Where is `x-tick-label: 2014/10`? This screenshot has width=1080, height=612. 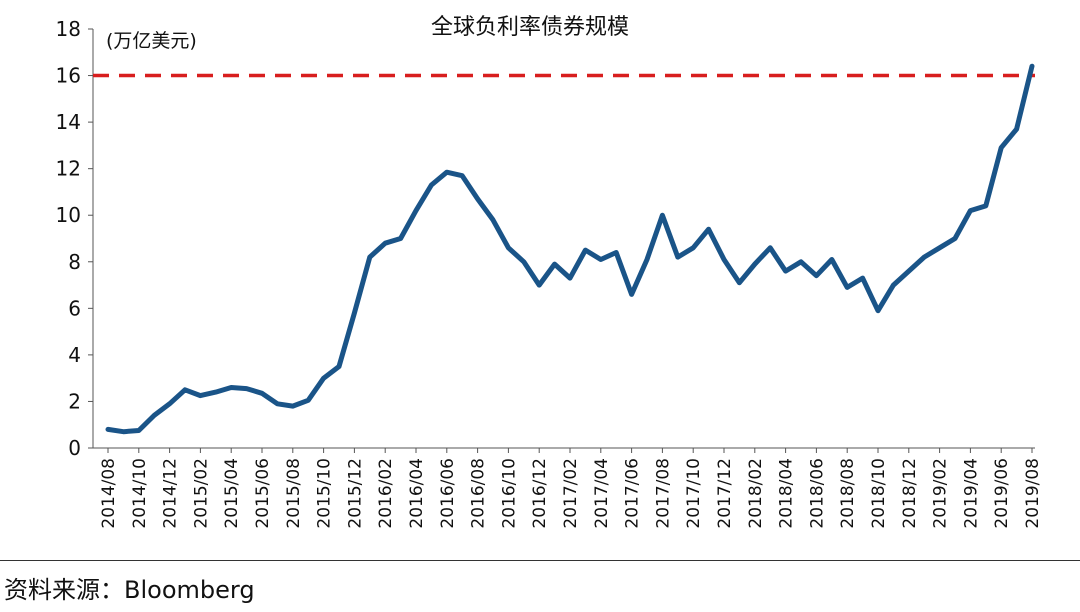
x-tick-label: 2014/10 is located at coordinates (140, 493).